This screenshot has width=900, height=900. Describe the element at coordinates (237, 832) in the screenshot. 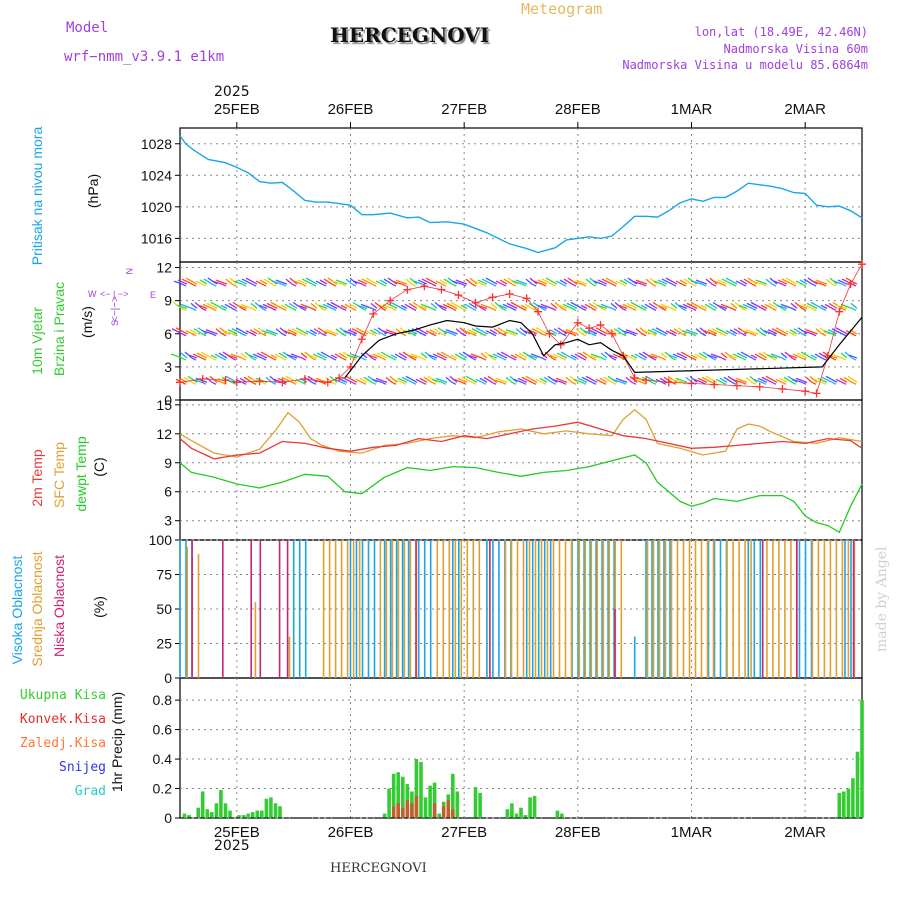

I see `xtick-label-bottom: 25FEB` at that location.